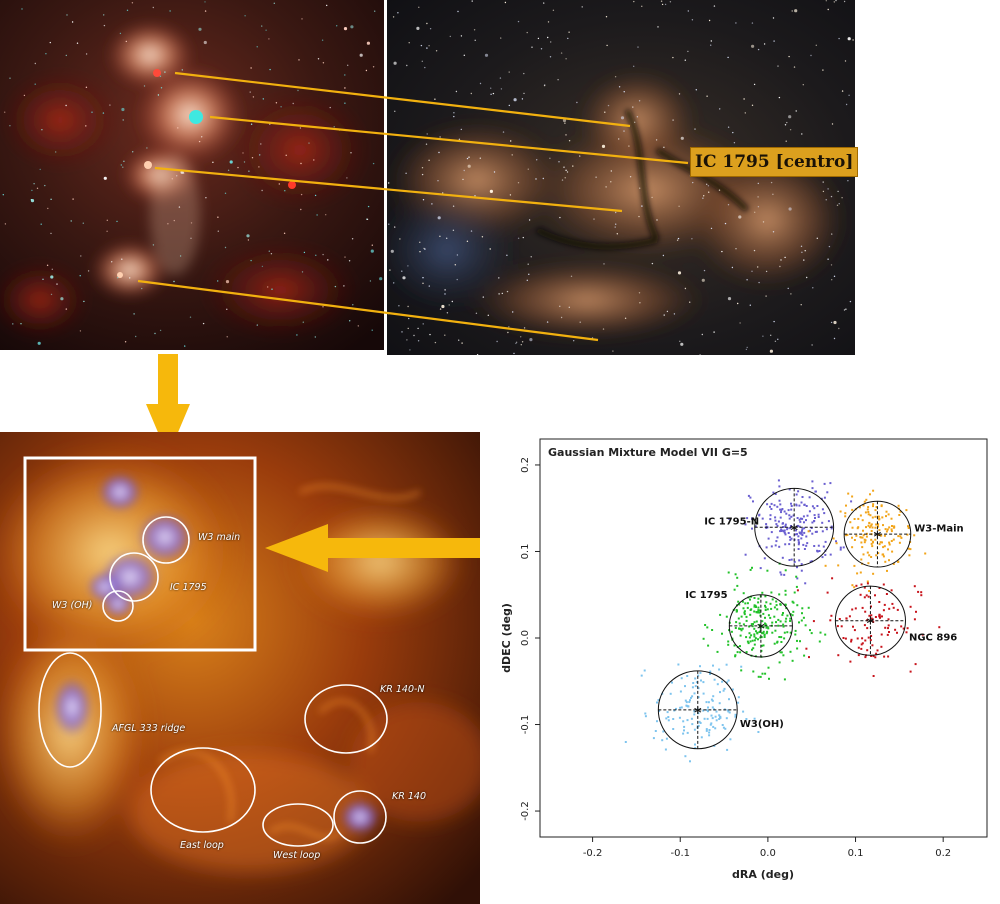 Image resolution: width=1000 pixels, height=904 pixels. I want to click on y-tick-label: 0.2, so click(525, 465).